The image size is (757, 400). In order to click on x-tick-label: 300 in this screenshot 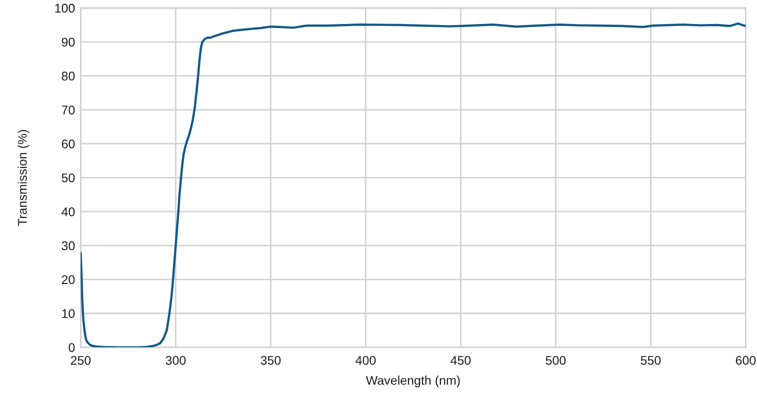, I will do `click(176, 360)`.